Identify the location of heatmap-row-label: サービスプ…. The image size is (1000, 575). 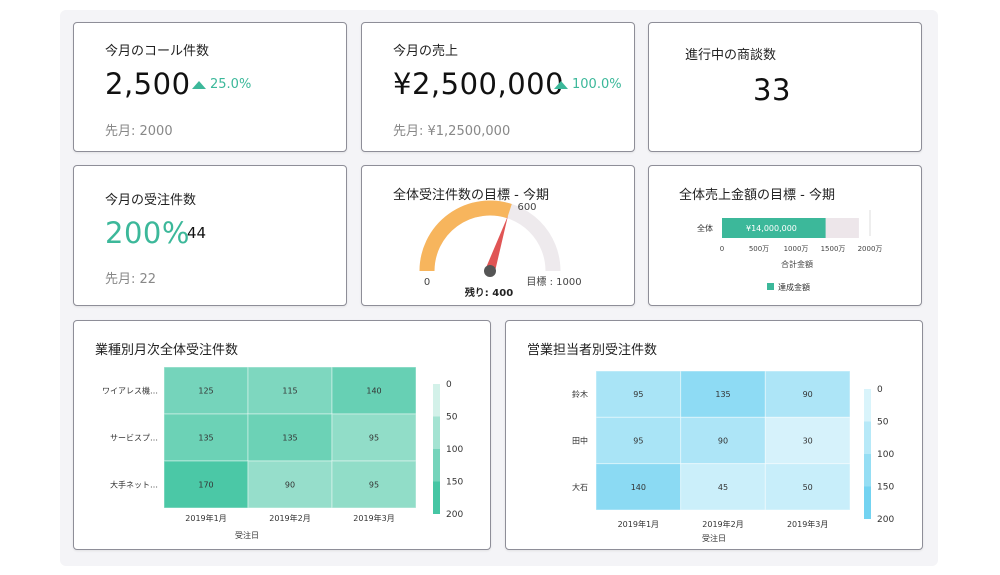
(134, 438).